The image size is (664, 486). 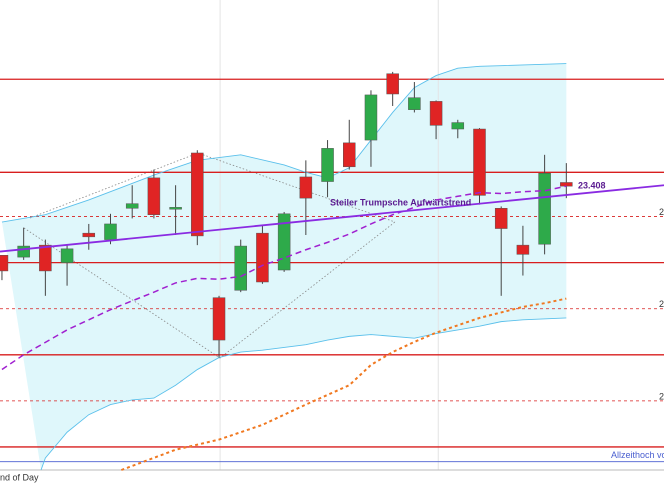 I want to click on ath-label: Allzeithoch vom, so click(x=637, y=455).